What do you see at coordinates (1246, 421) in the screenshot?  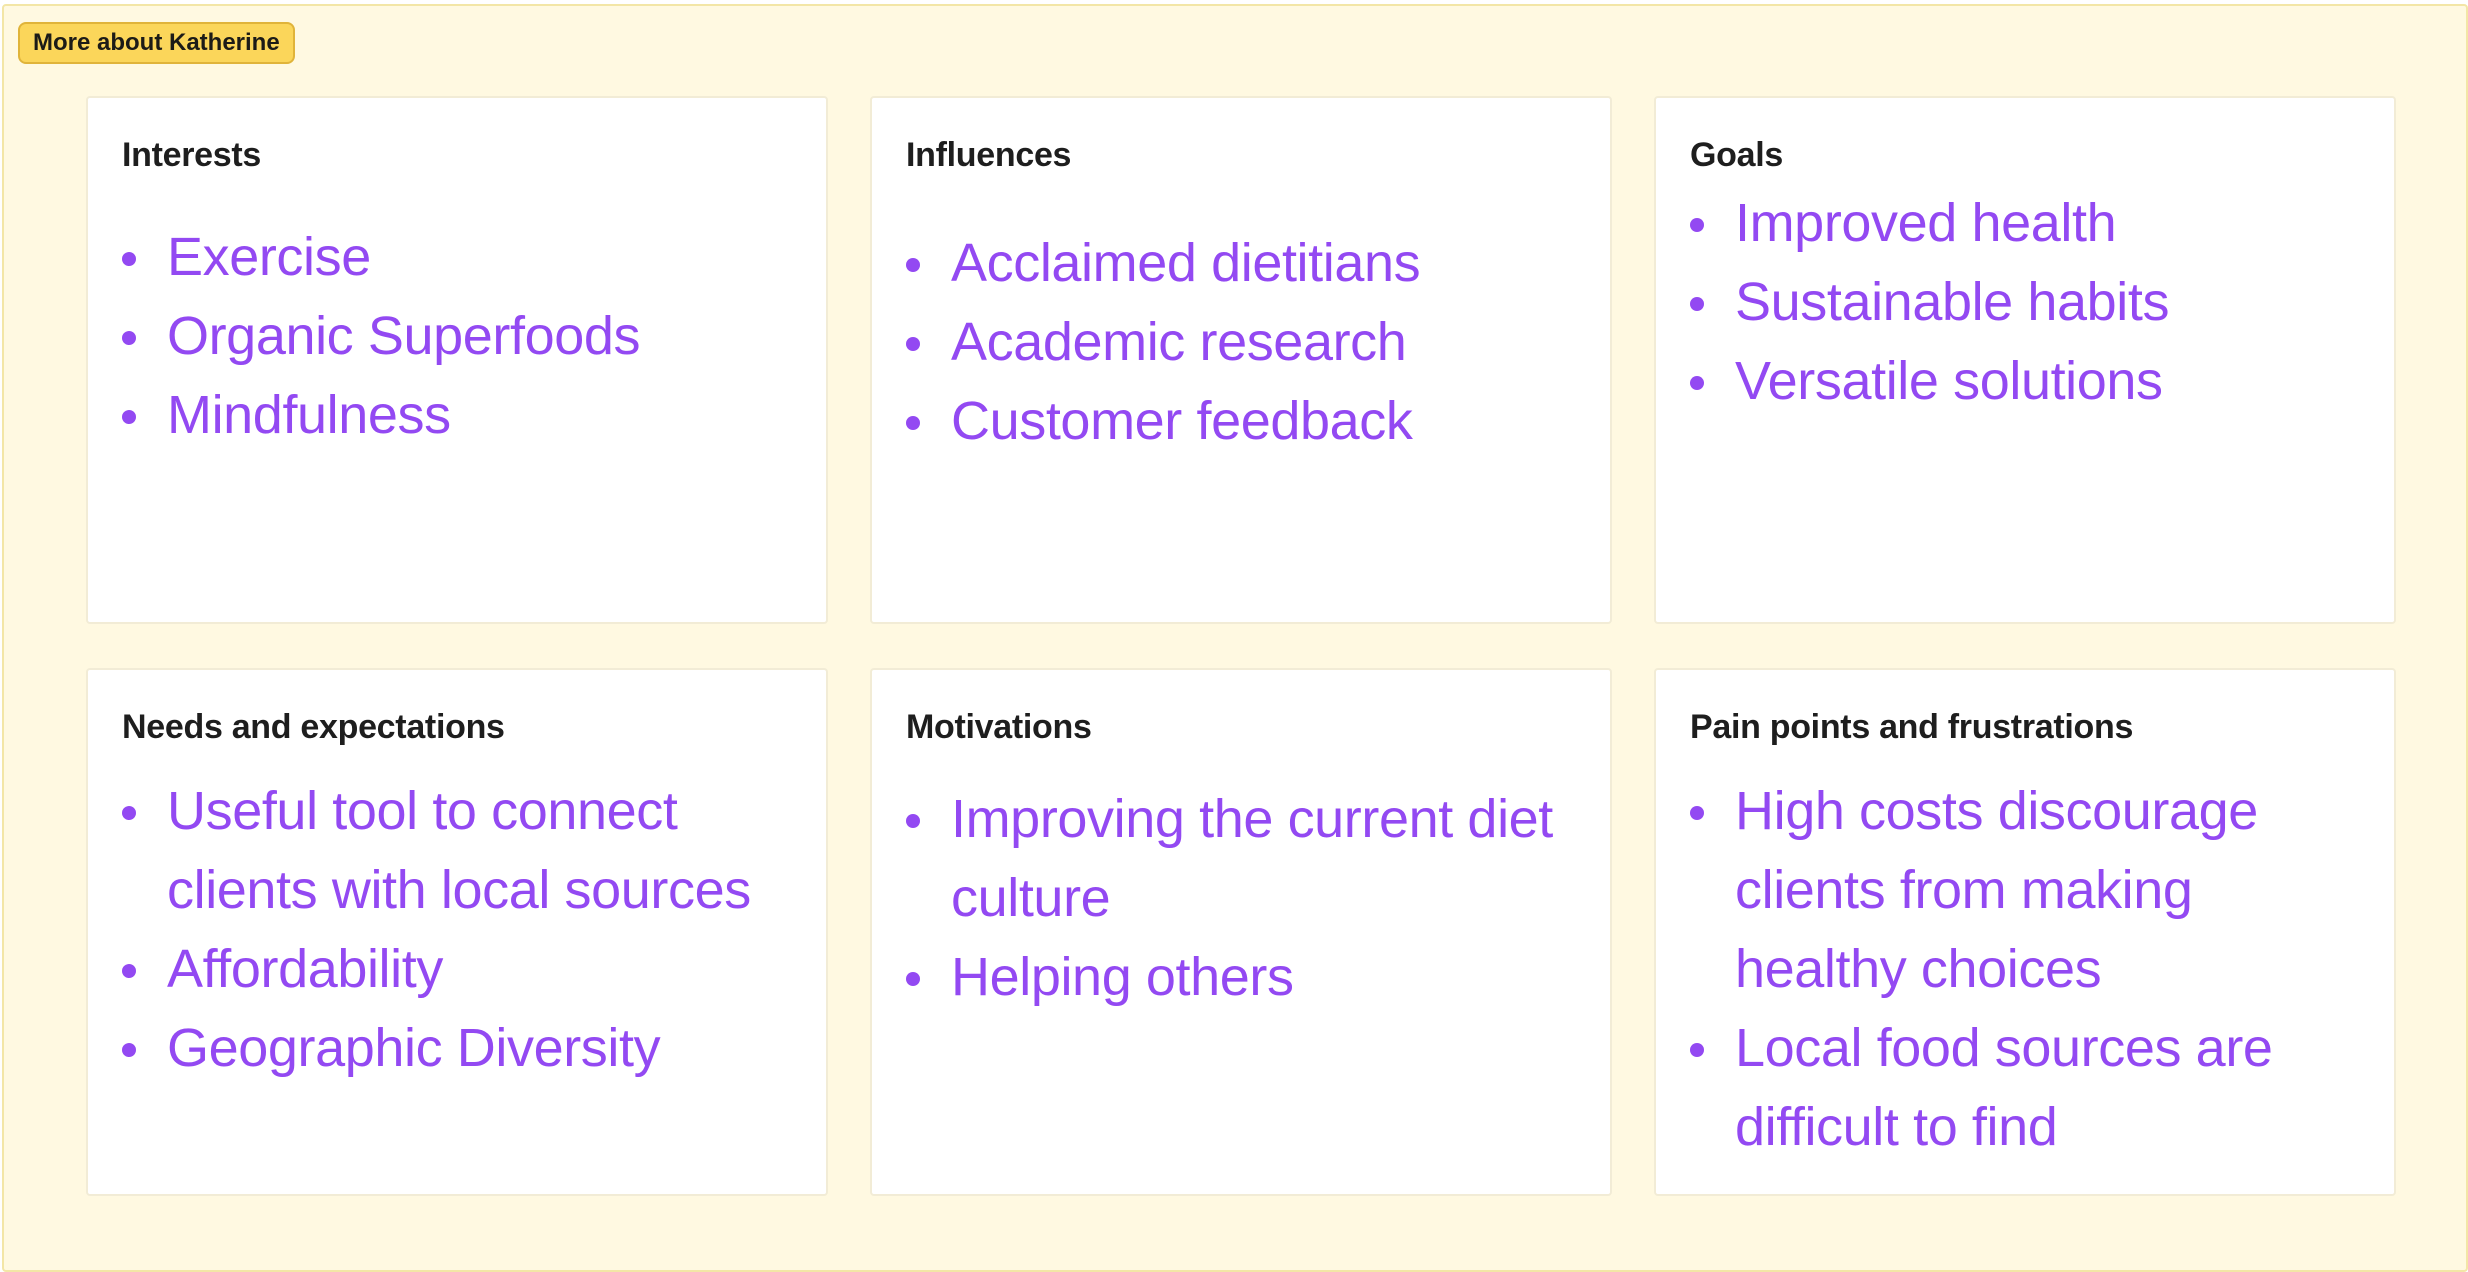 I see `list-item: Customer feedback` at bounding box center [1246, 421].